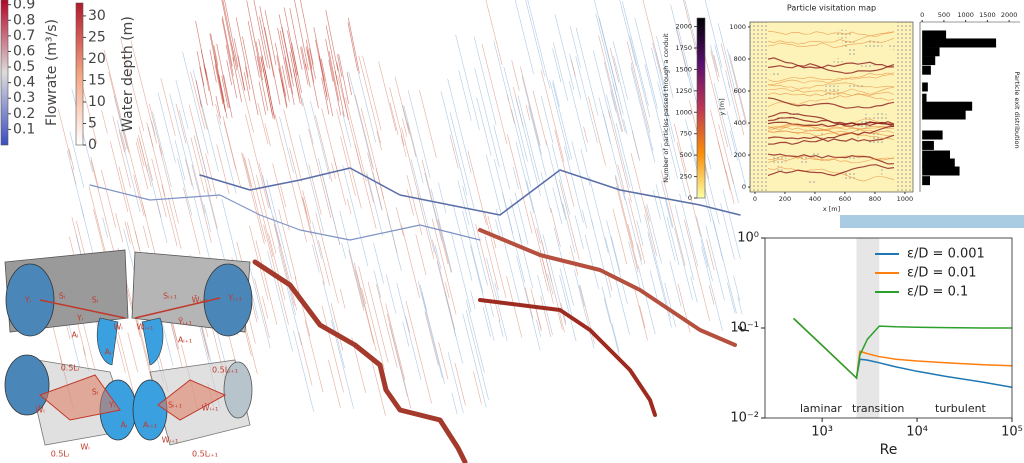  I want to click on colorbar-tick-label: 15, so click(97, 80).